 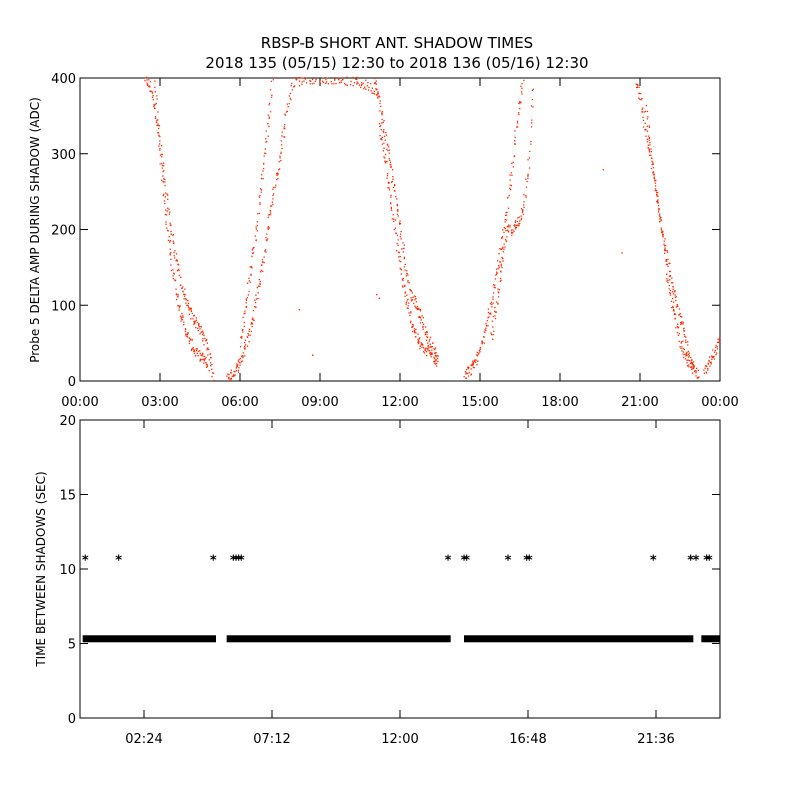 I want to click on bottom-data-points: * * * **** * ** * ** * ** **, so click(x=401, y=598).